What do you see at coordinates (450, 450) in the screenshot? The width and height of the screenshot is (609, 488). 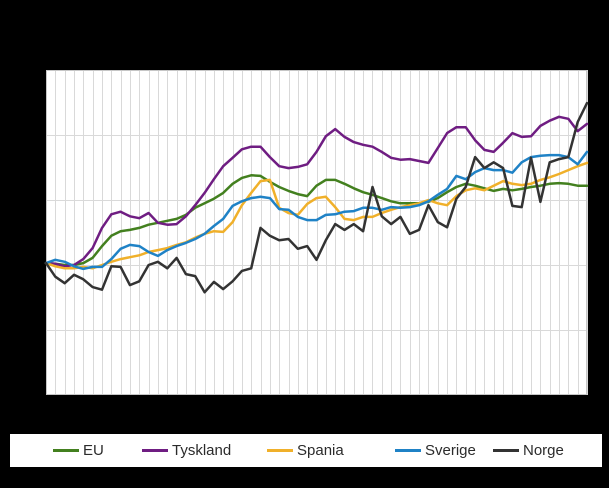 I see `legend-label-sverige: Sverige` at bounding box center [450, 450].